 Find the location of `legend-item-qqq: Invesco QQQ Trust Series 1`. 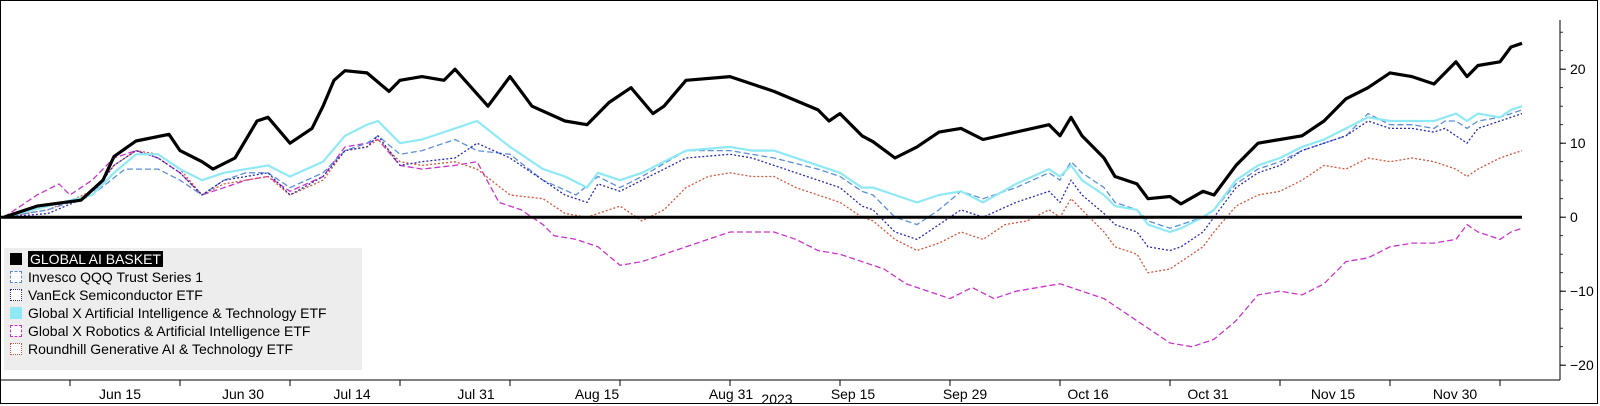

legend-item-qqq: Invesco QQQ Trust Series 1 is located at coordinates (106, 277).